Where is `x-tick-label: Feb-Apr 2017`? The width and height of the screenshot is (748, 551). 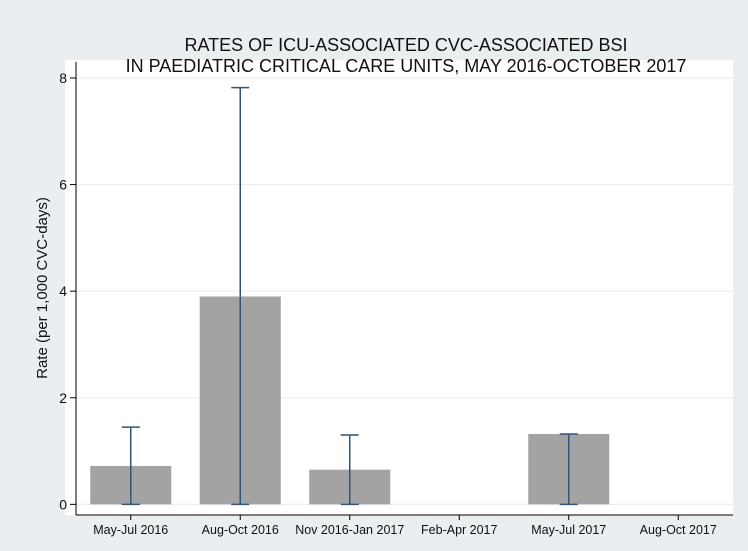 x-tick-label: Feb-Apr 2017 is located at coordinates (459, 530).